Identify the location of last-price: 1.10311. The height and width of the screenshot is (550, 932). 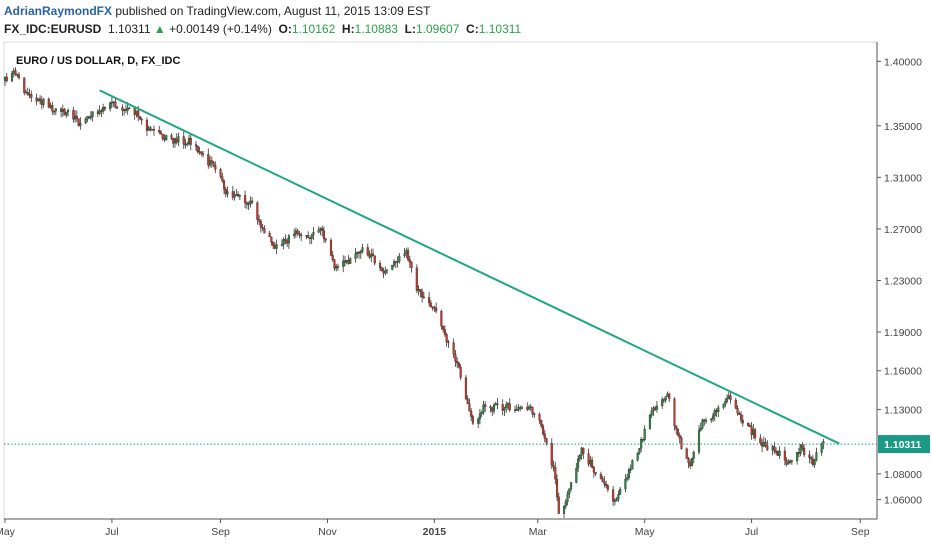
(129, 29).